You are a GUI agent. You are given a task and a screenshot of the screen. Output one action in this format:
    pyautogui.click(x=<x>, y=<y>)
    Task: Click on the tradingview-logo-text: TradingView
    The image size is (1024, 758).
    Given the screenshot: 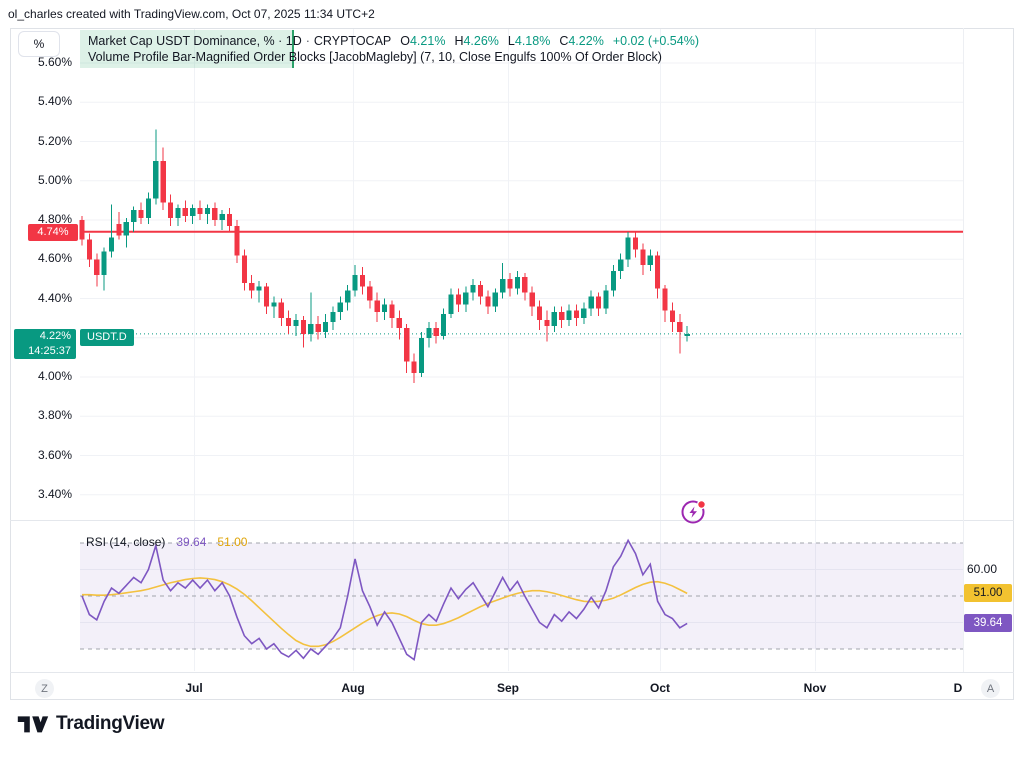 What is the action you would take?
    pyautogui.click(x=110, y=723)
    